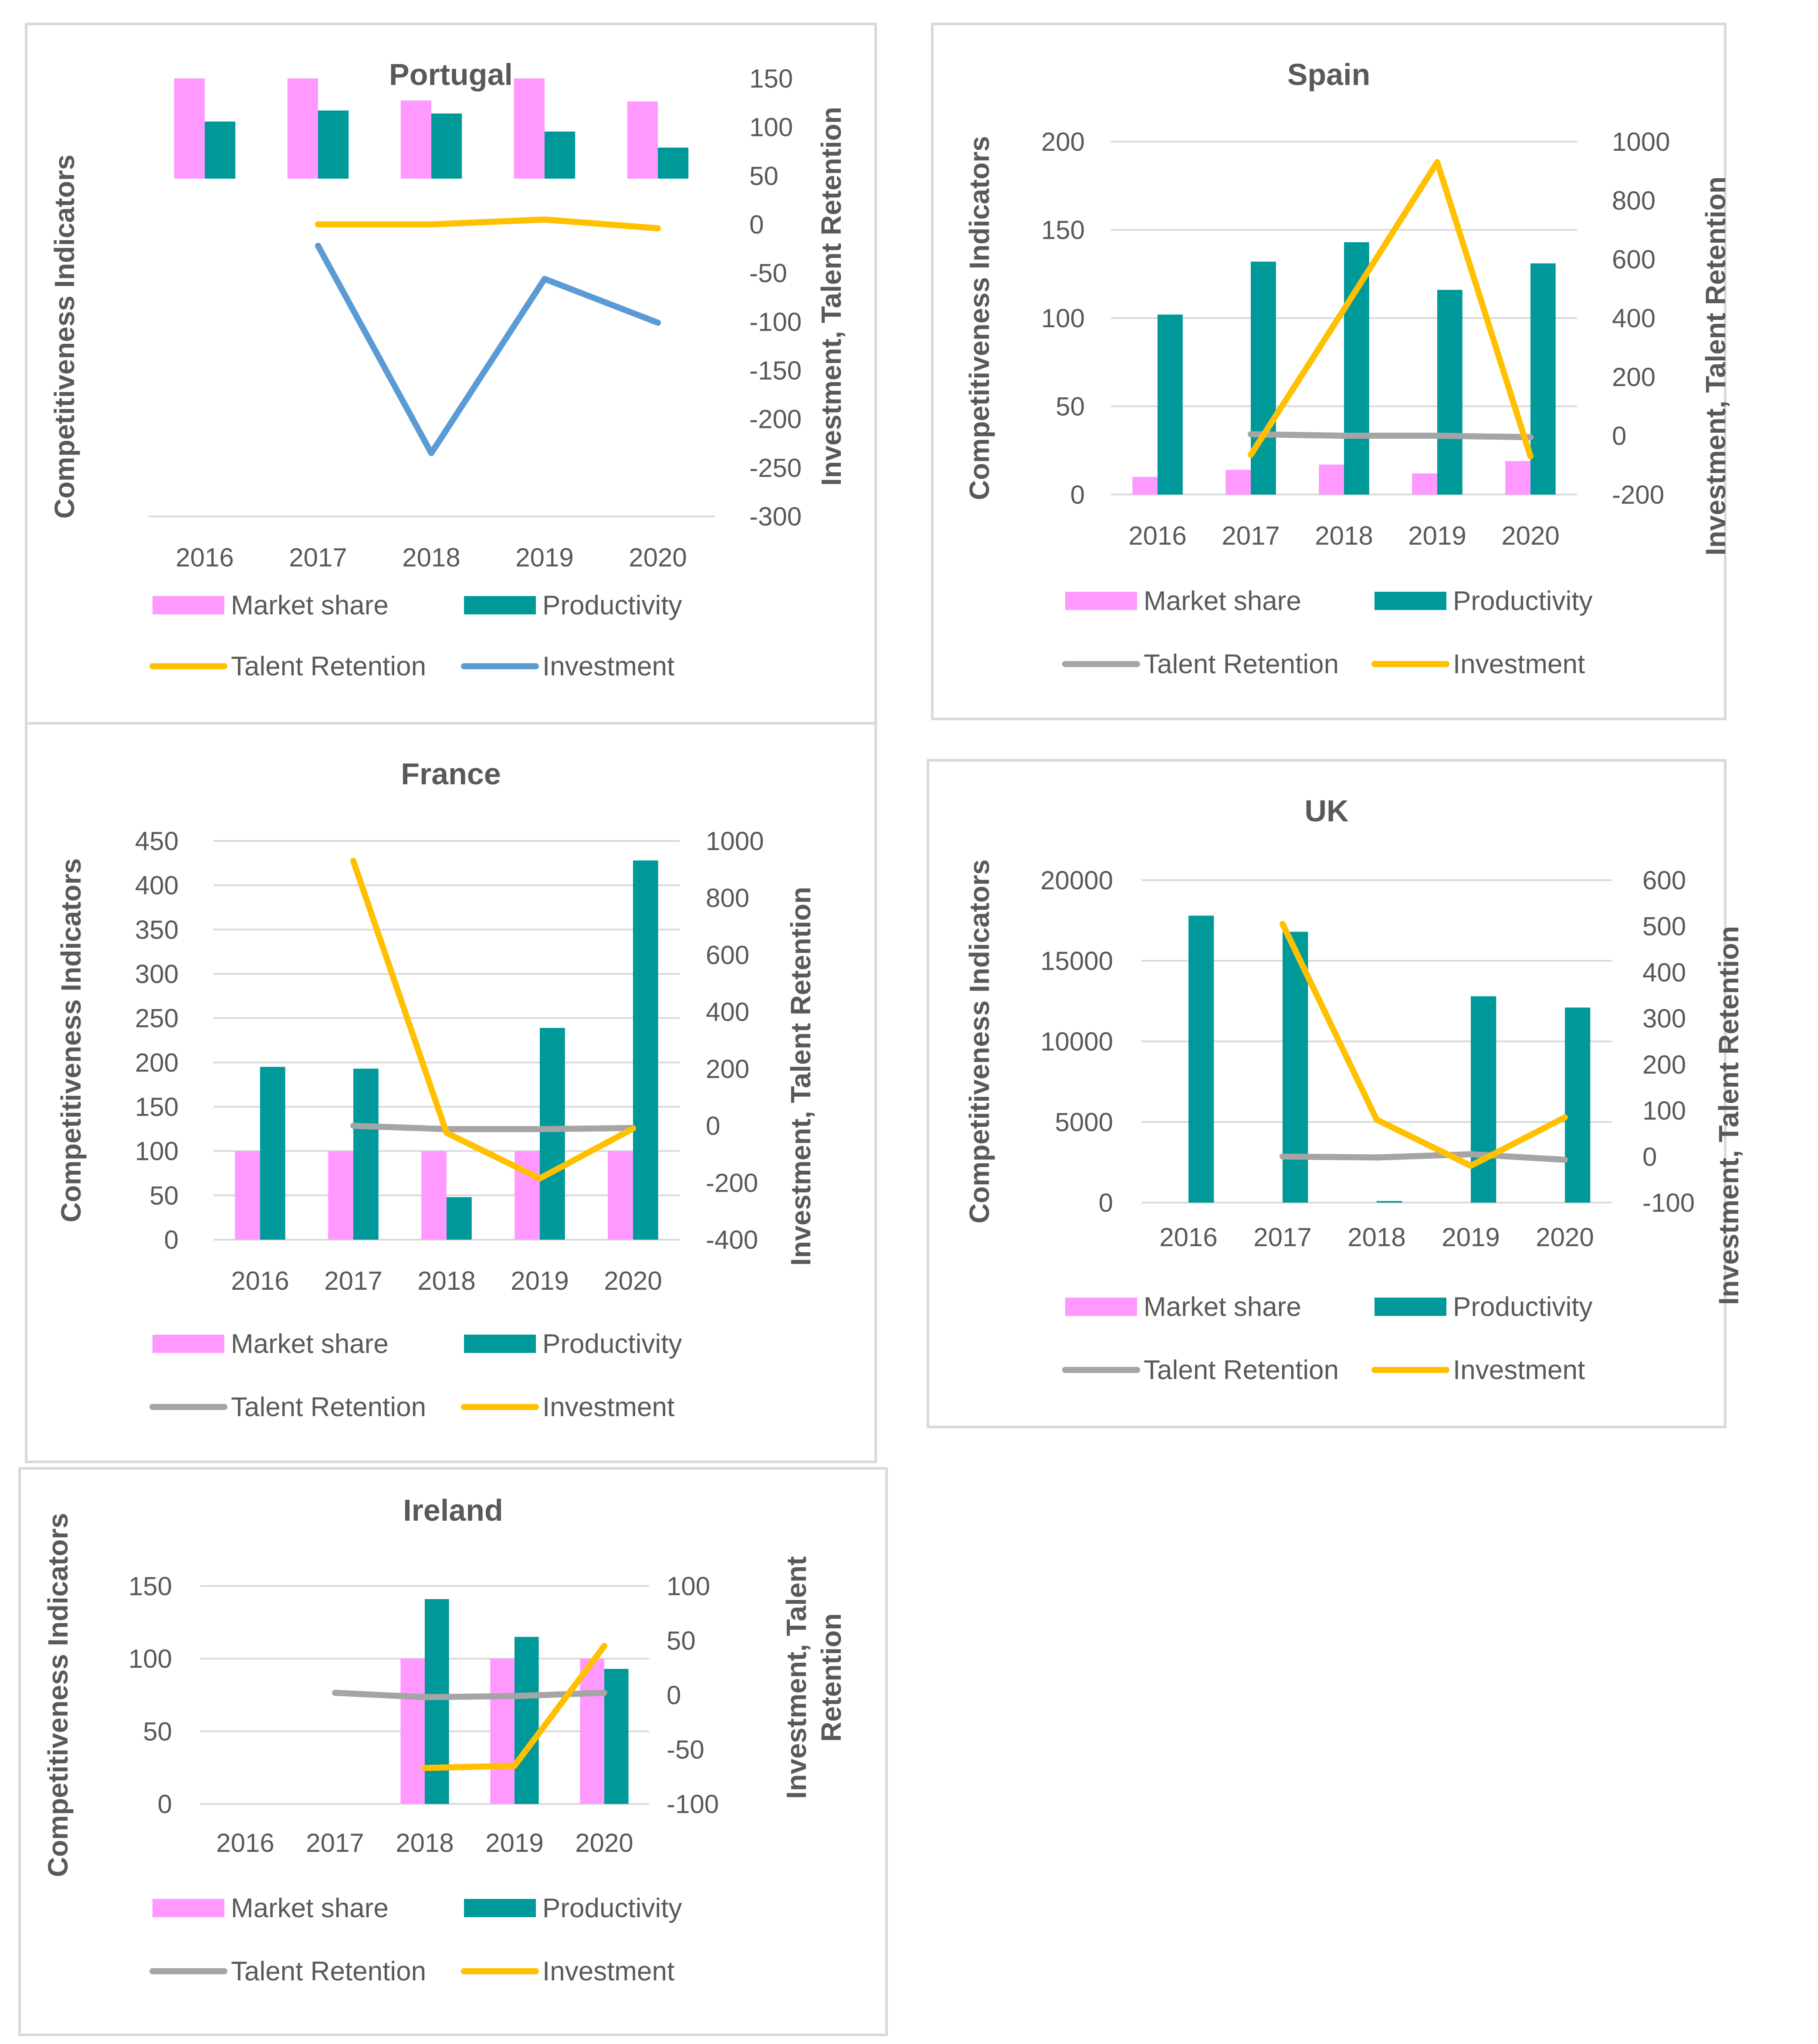 The height and width of the screenshot is (2044, 1818). What do you see at coordinates (1471, 1237) in the screenshot?
I see `uk-x-tick-label: 2019` at bounding box center [1471, 1237].